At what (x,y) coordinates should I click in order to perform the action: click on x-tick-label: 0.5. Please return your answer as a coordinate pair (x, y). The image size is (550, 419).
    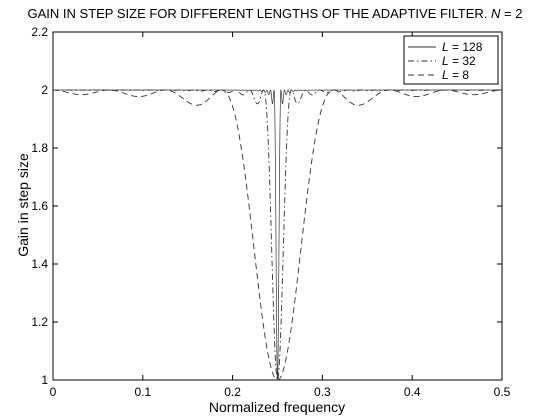
    Looking at the image, I should click on (502, 392).